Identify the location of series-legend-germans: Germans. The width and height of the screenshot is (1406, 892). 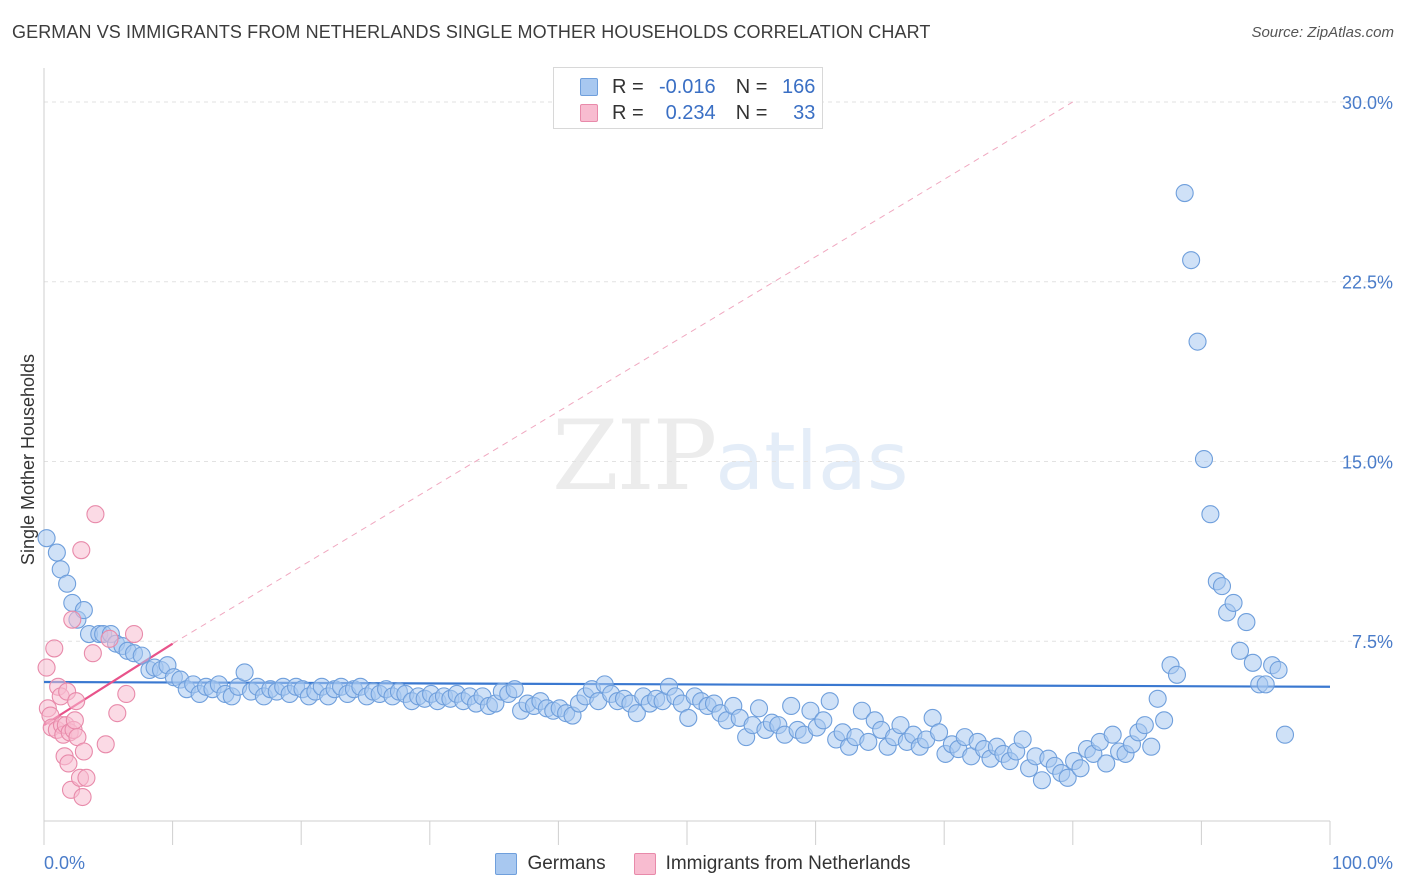
(550, 864).